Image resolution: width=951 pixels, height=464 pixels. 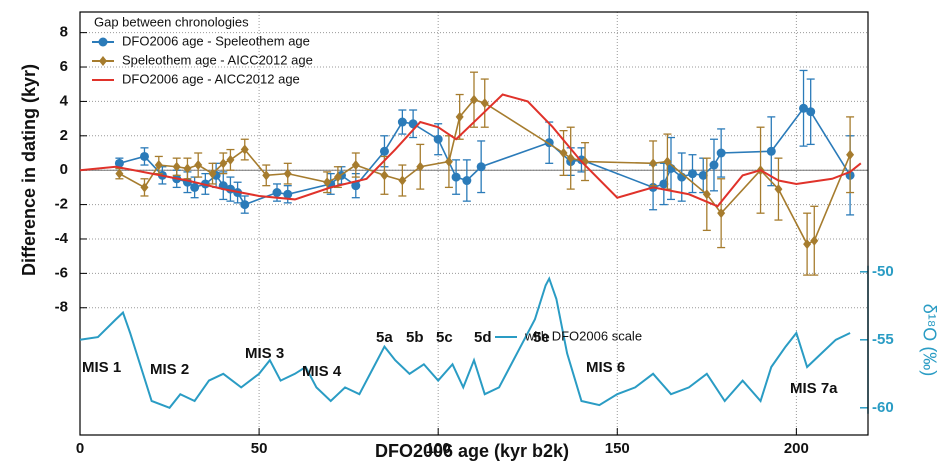 I want to click on y-tick-label: 2, so click(x=64, y=135).